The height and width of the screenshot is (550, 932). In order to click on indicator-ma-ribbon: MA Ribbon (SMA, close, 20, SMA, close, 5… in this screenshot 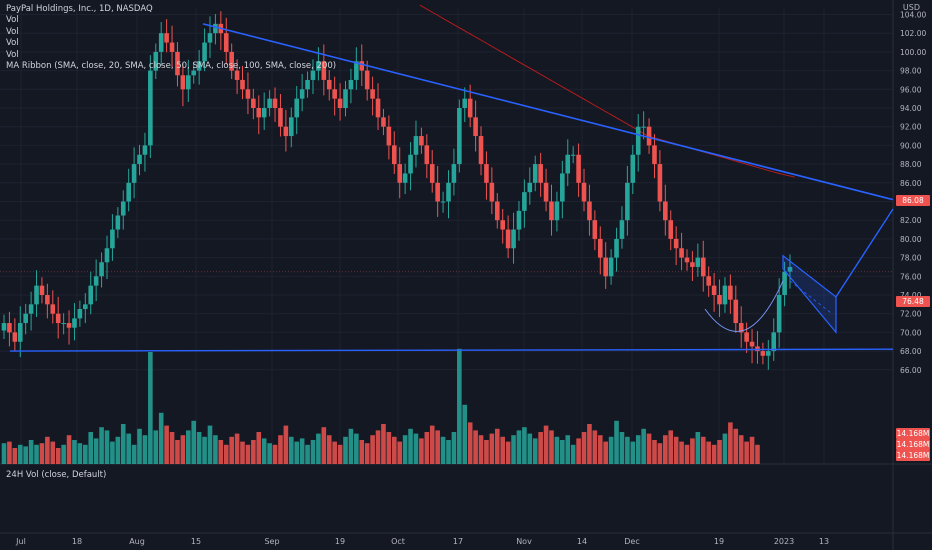, I will do `click(171, 66)`.